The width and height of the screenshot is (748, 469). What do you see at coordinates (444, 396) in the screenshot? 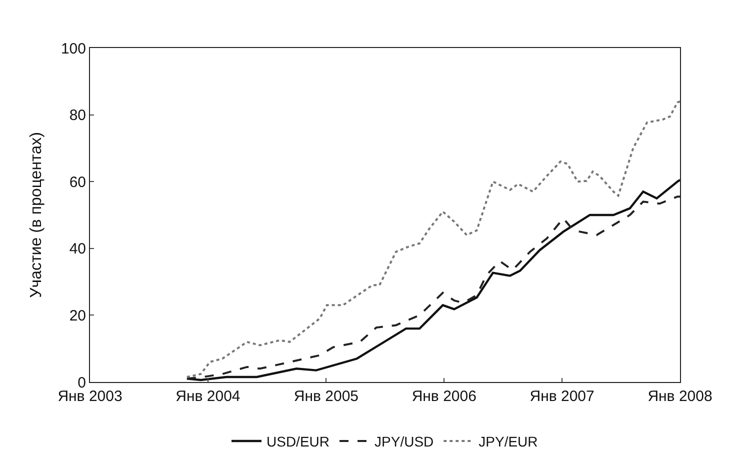
I see `x-tick-label: Янв 2006` at bounding box center [444, 396].